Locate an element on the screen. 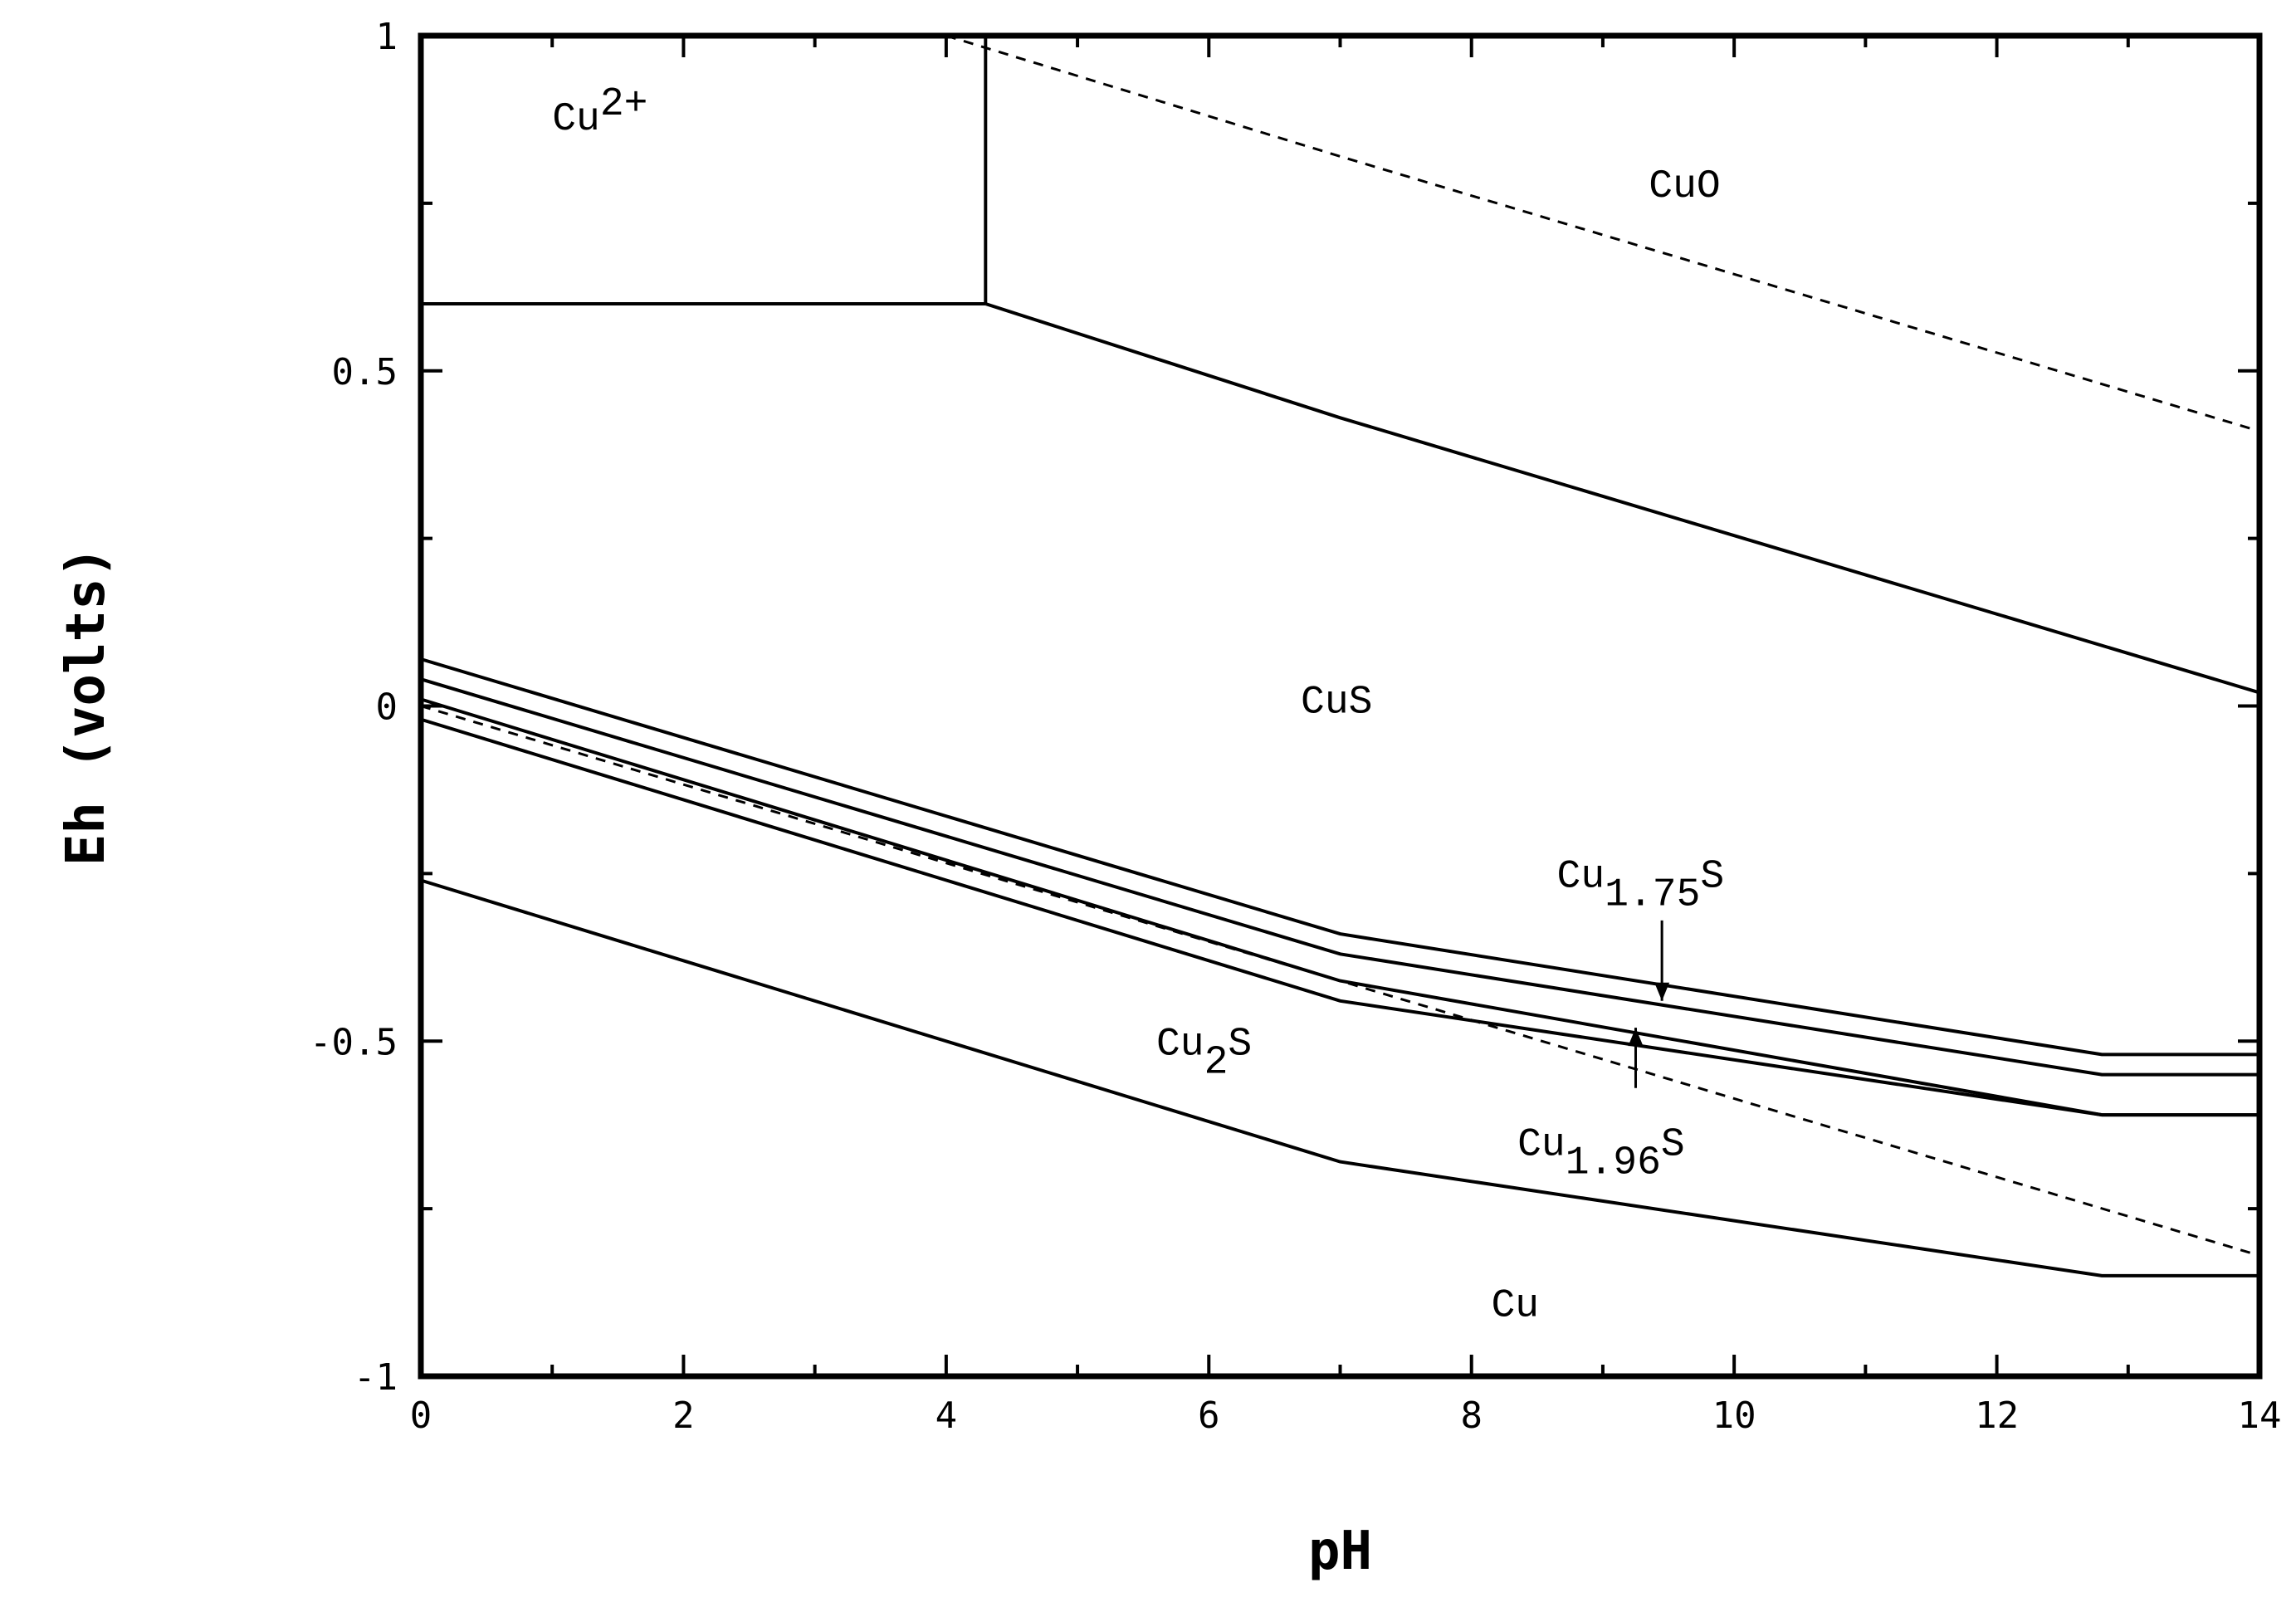 The image size is (2296, 1612). region-label-1: CuO is located at coordinates (1684, 186).